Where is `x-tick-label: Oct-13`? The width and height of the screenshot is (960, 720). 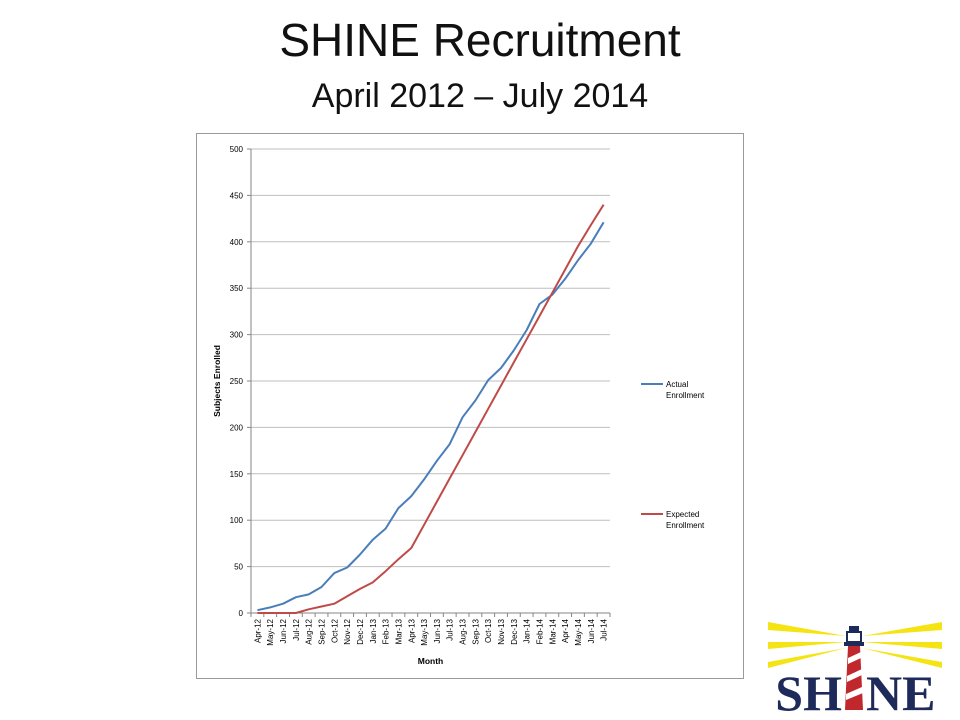
x-tick-label: Oct-13 is located at coordinates (488, 630).